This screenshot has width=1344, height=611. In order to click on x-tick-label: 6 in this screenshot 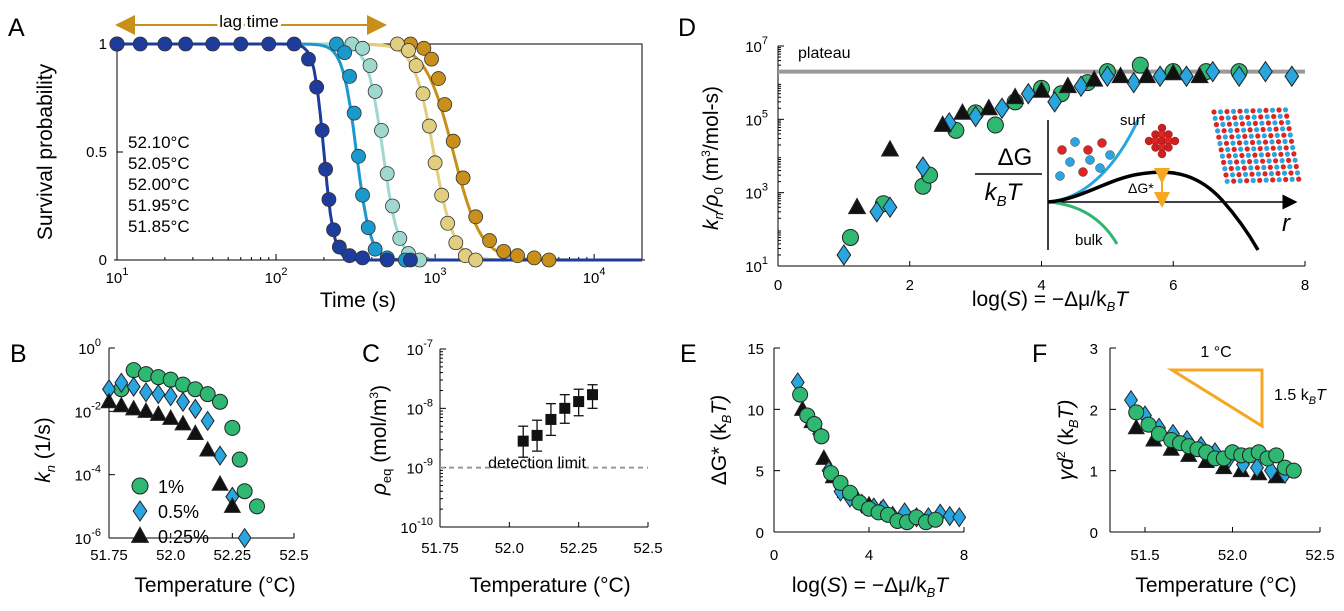, I will do `click(1173, 285)`.